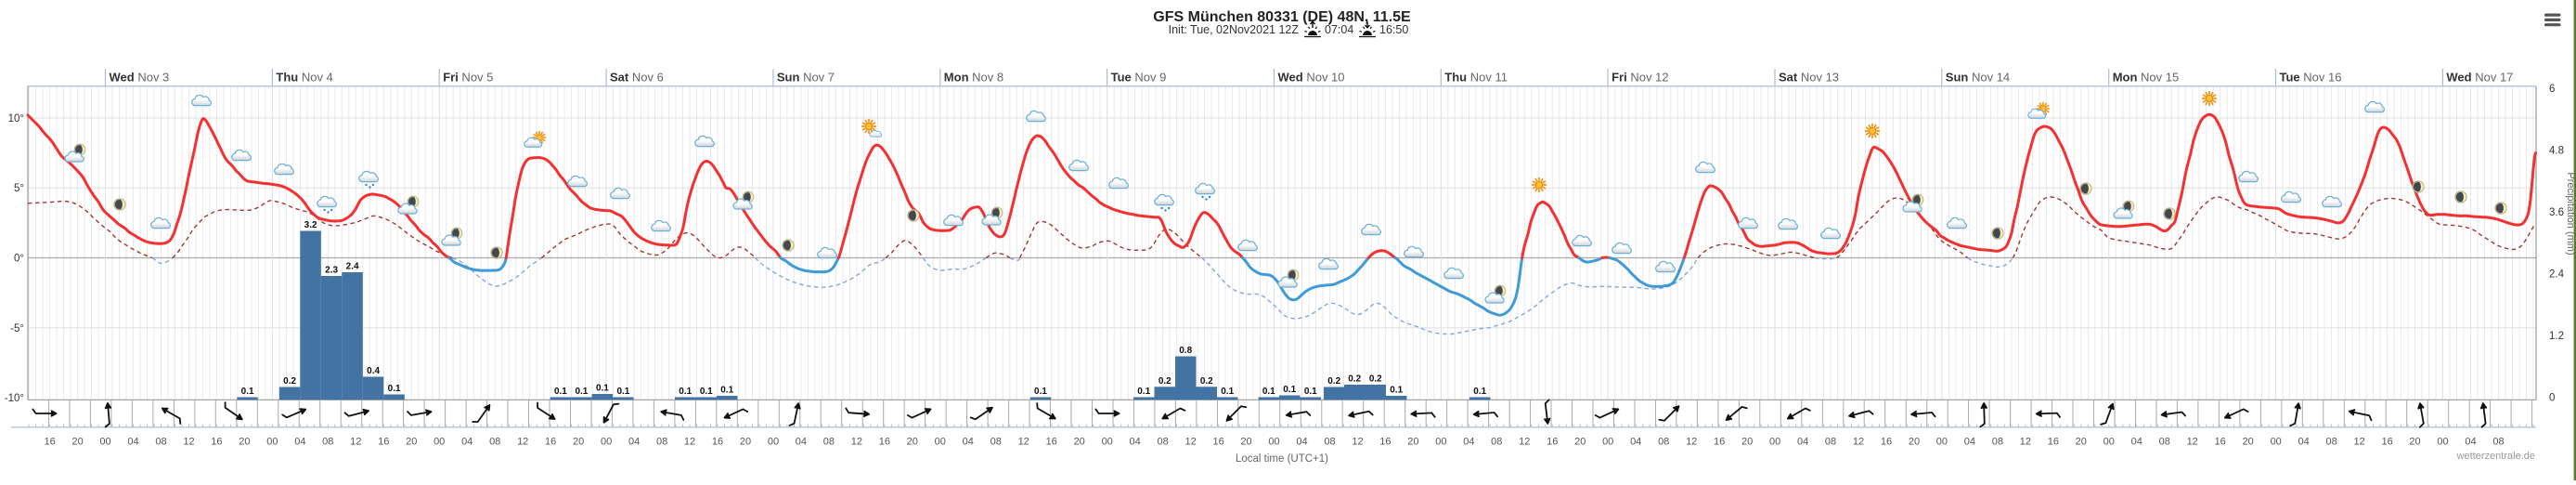 Image resolution: width=2576 pixels, height=485 pixels. Describe the element at coordinates (2311, 78) in the screenshot. I see `svg-text: Tue Nov 16` at that location.